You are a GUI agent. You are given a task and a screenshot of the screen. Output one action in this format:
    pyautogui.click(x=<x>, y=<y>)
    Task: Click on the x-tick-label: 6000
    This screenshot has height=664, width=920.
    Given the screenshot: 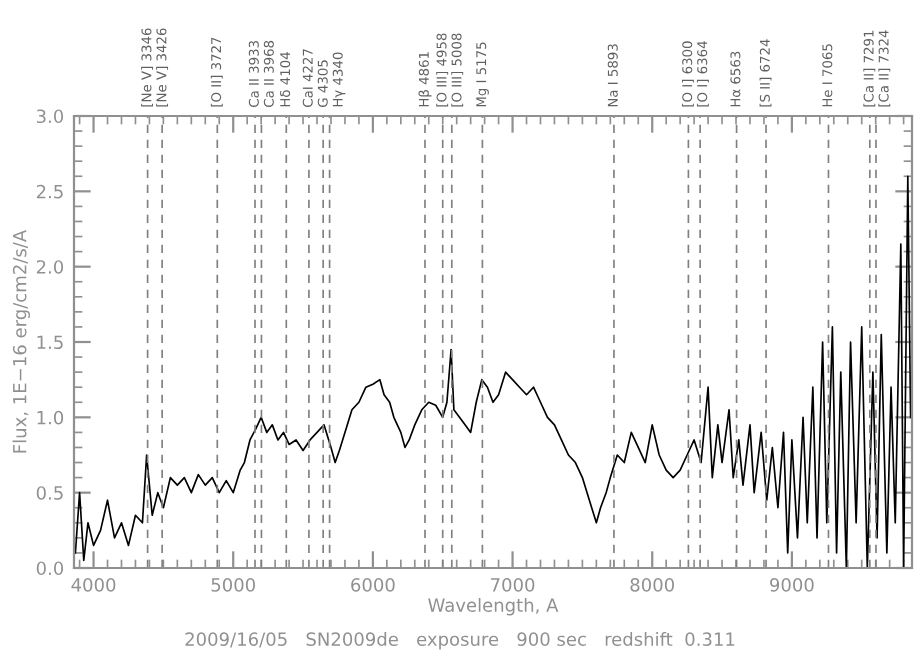 What is the action you would take?
    pyautogui.click(x=373, y=585)
    